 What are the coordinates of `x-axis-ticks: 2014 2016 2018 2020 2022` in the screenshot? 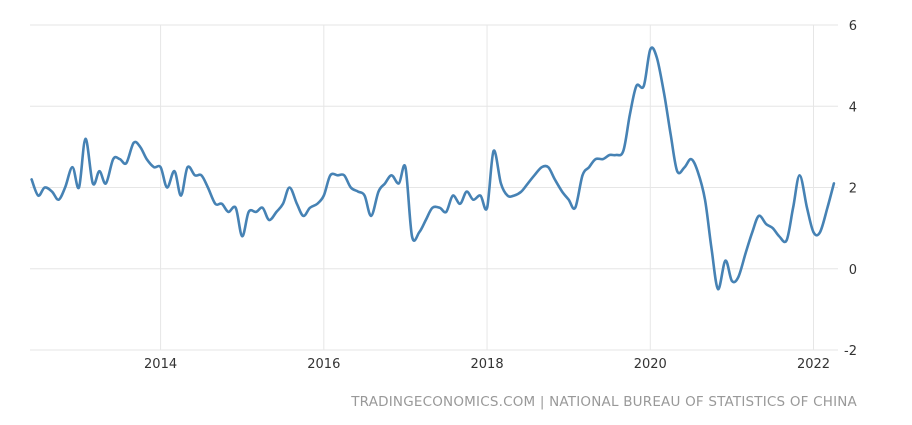 It's located at (487, 364).